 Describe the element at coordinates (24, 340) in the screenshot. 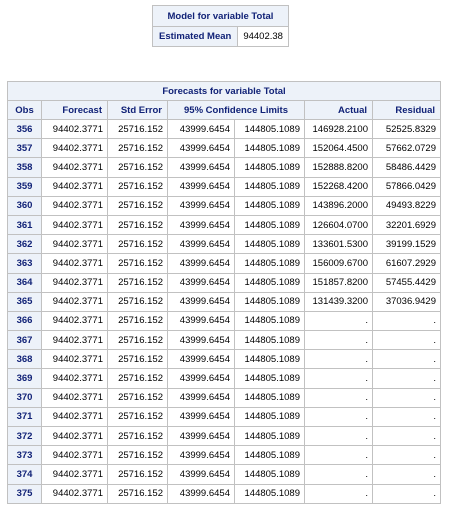

I see `obs-cell: 367` at that location.